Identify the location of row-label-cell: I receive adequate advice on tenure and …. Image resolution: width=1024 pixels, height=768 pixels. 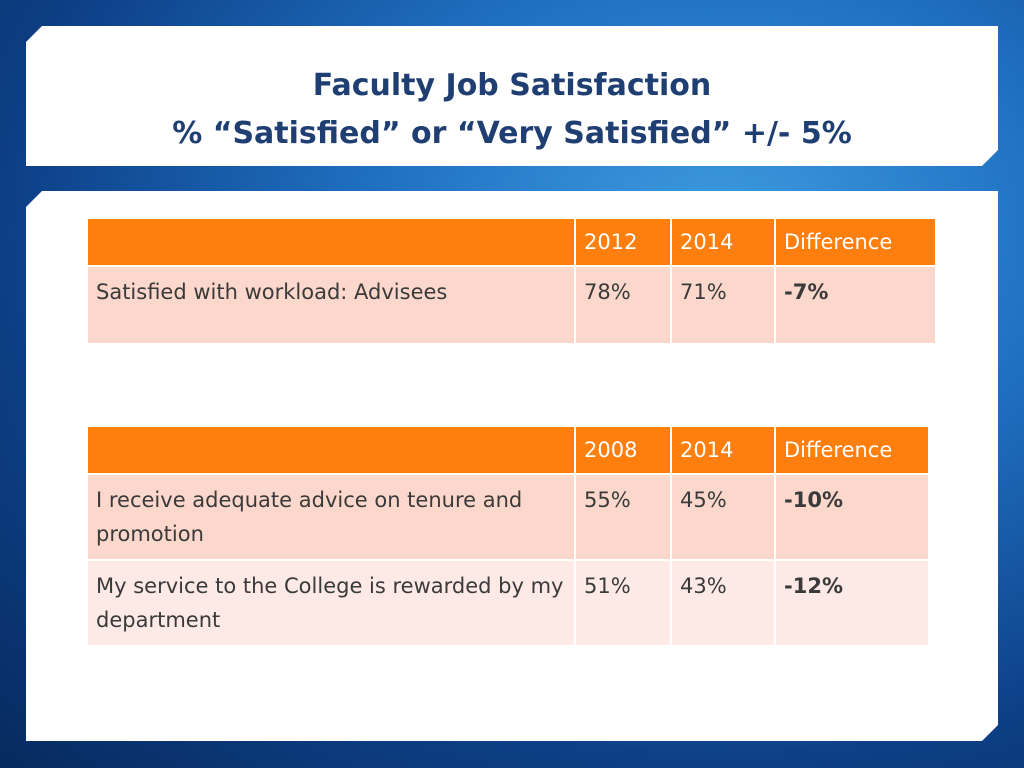
(331, 517).